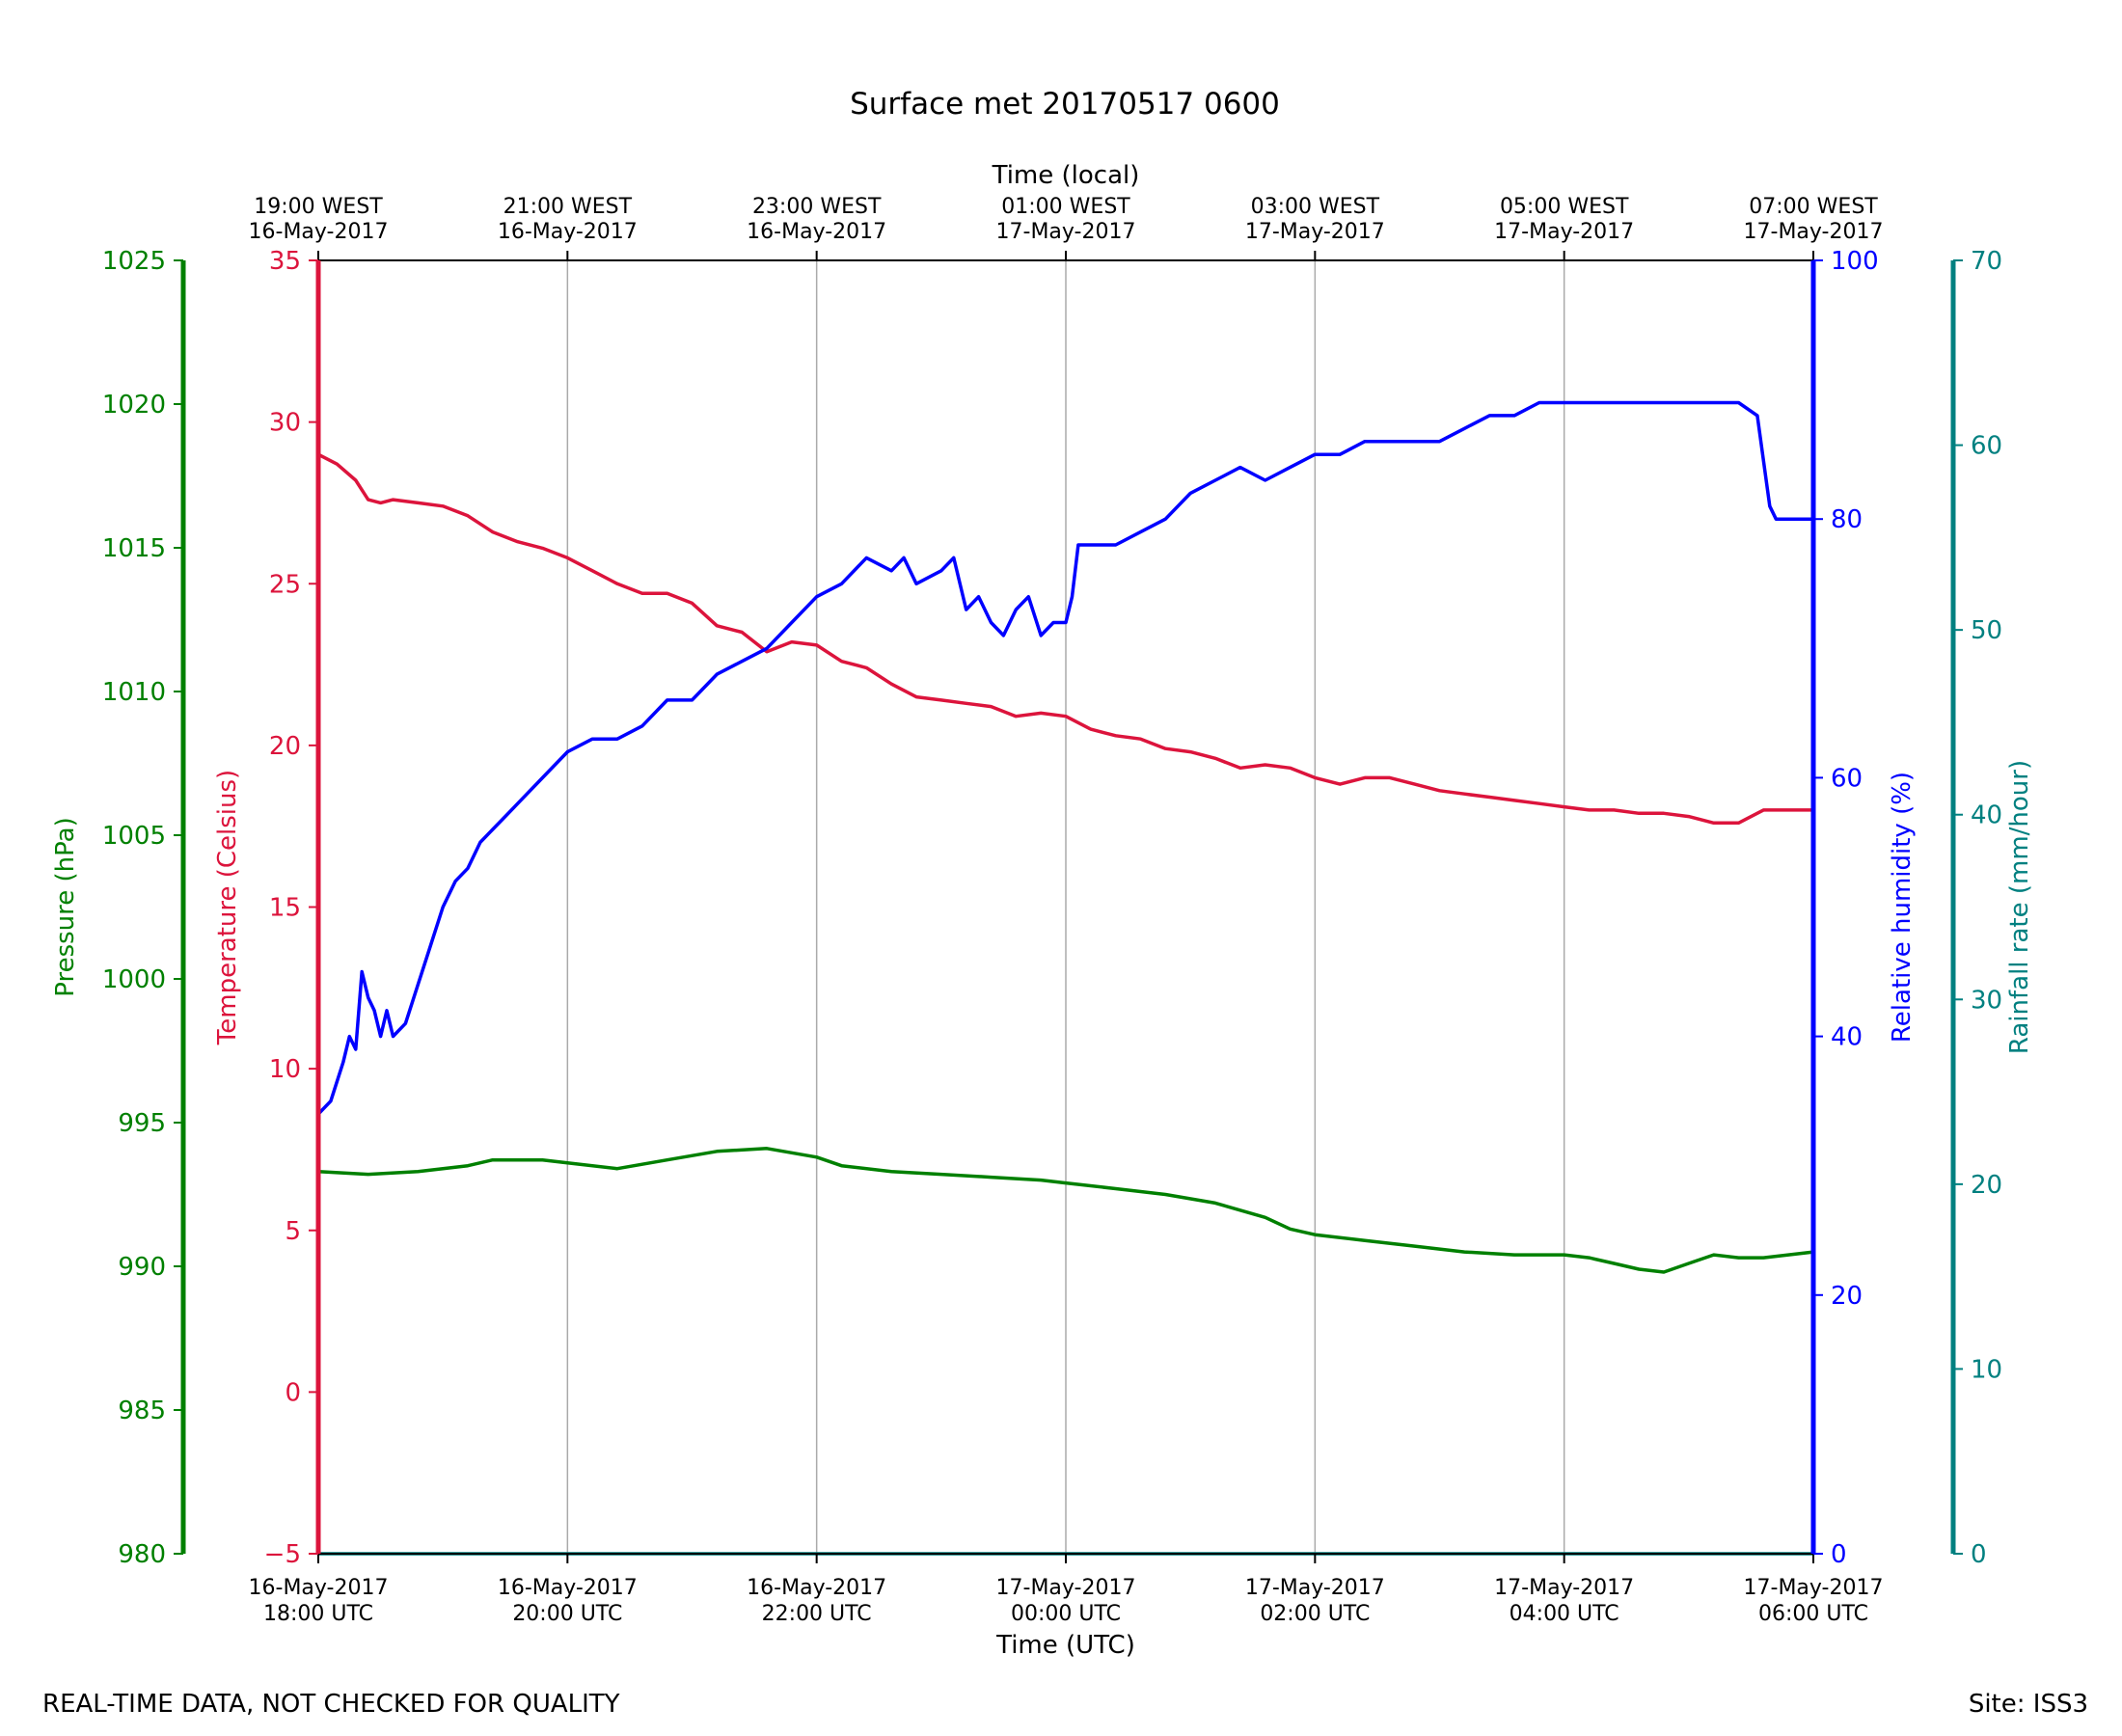 The height and width of the screenshot is (1736, 2122). I want to click on chart-title: Surface met 20170517 0600, so click(1065, 104).